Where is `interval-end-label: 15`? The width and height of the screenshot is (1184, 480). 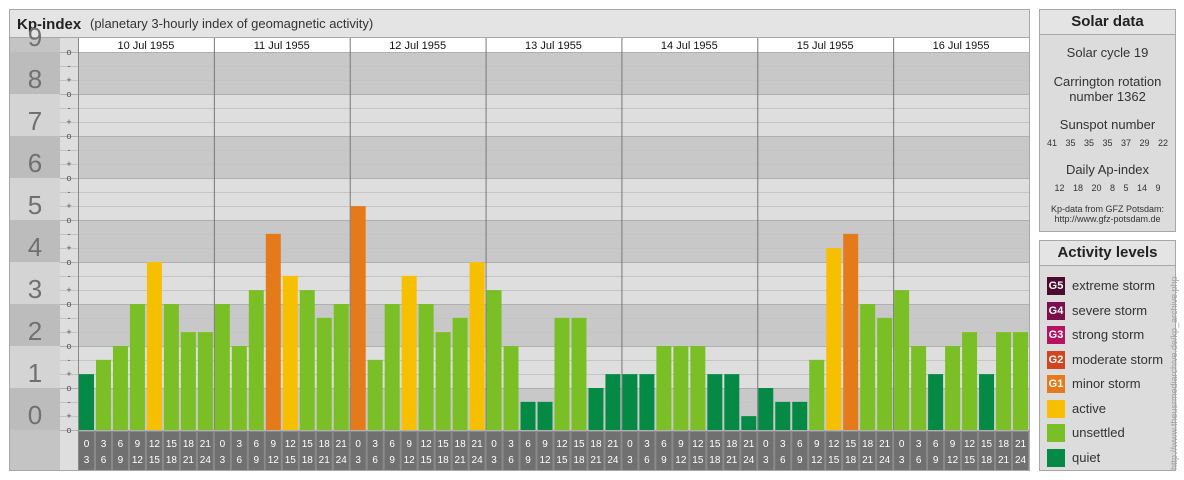
interval-end-label: 15 is located at coordinates (291, 460).